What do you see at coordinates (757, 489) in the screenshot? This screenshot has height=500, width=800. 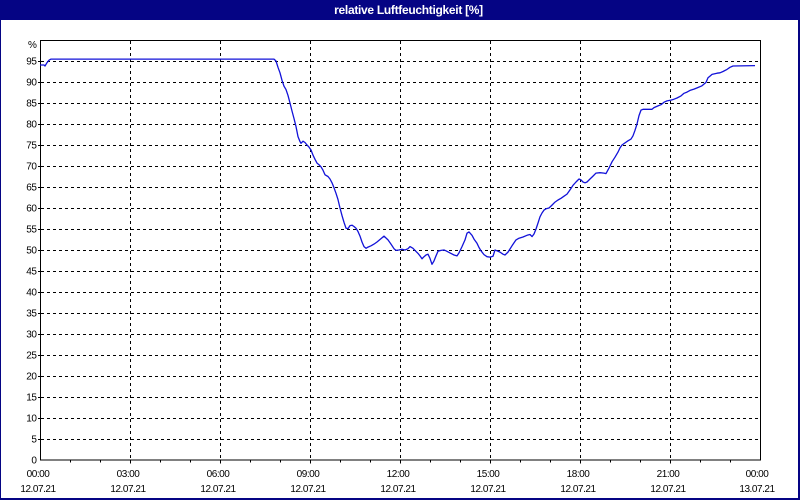 I see `svg-text: 13.07.21` at bounding box center [757, 489].